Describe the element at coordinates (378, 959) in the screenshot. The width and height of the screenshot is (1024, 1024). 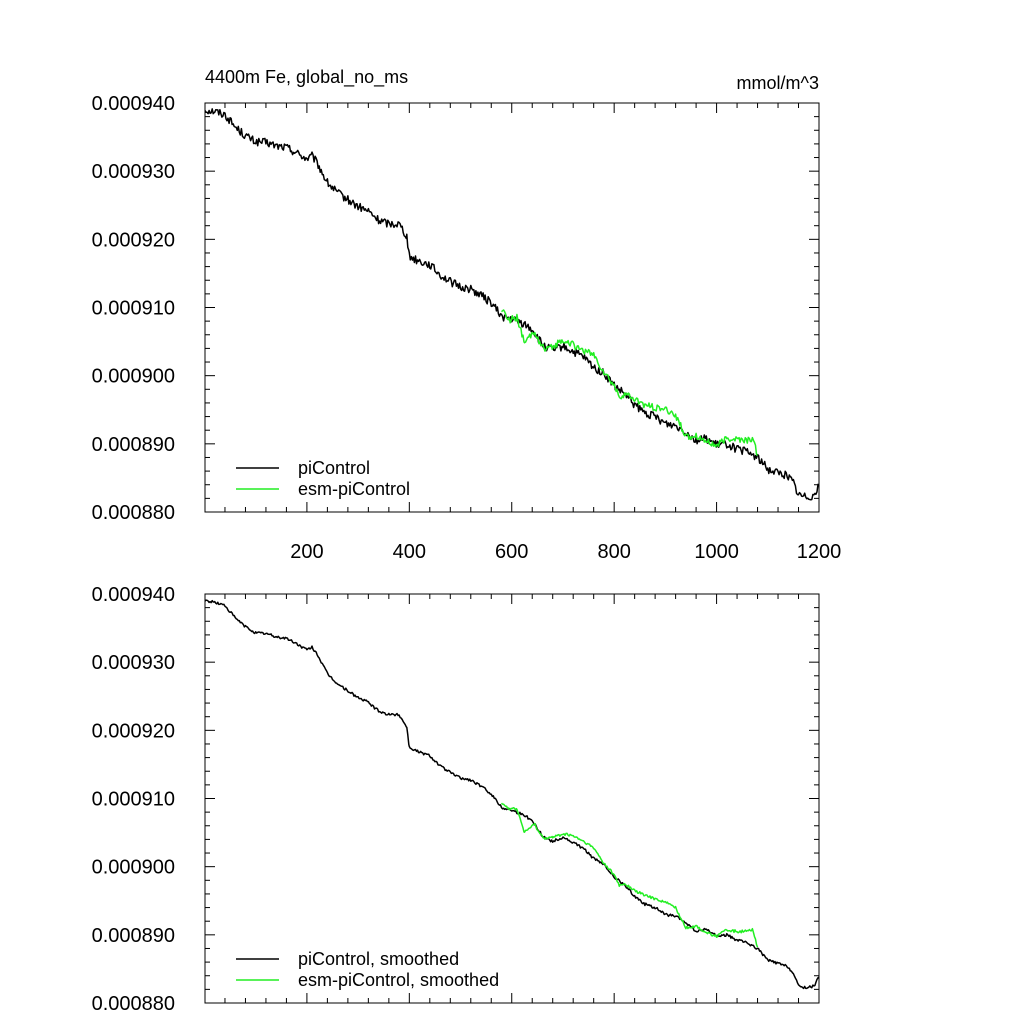
I see `legend-label: piControl, smoothed` at that location.